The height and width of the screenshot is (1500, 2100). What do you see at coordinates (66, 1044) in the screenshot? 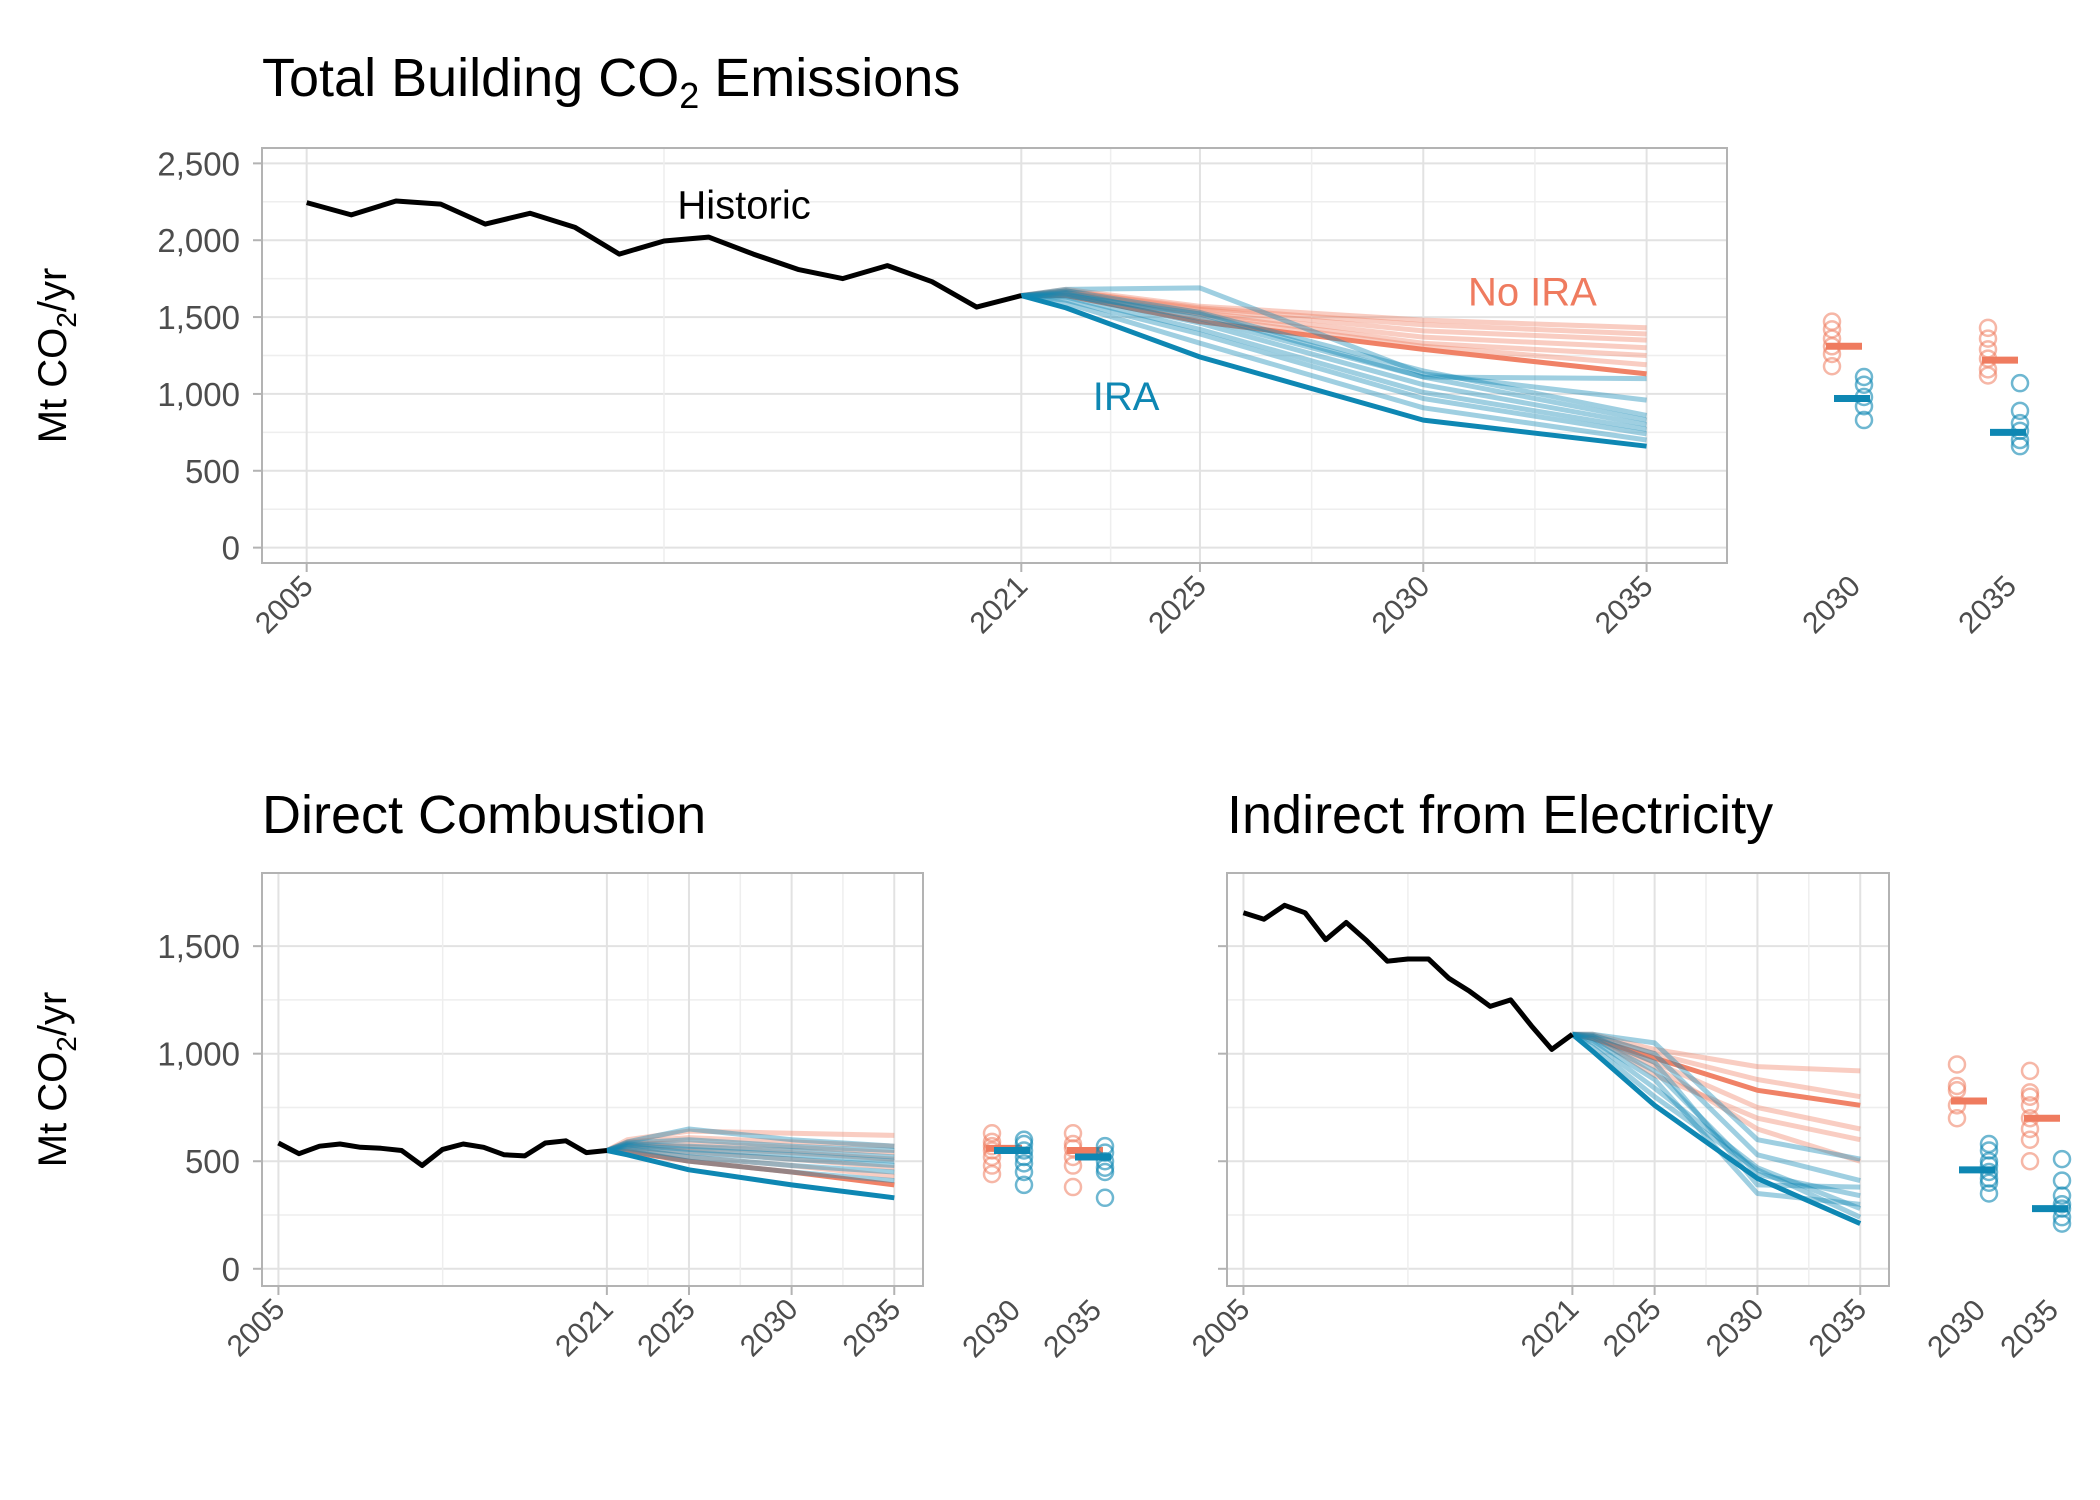
I see `y-axis-label-subscript: 2` at bounding box center [66, 1044].